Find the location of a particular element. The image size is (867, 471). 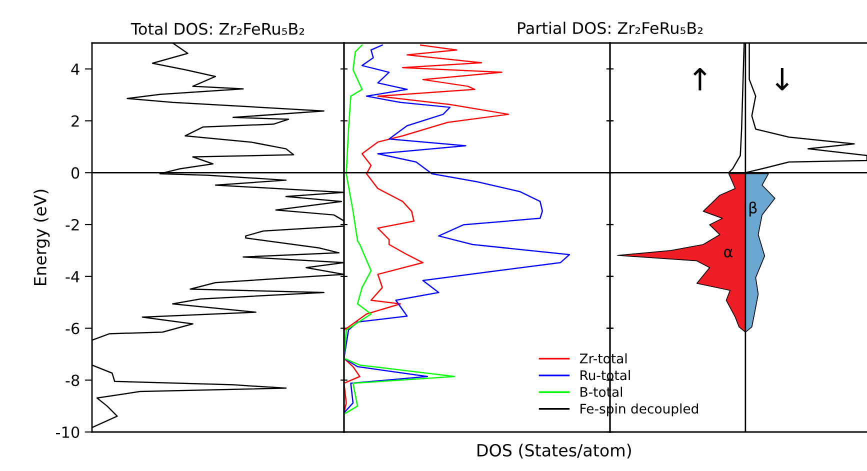

y-tick-label: -10 is located at coordinates (68, 432).